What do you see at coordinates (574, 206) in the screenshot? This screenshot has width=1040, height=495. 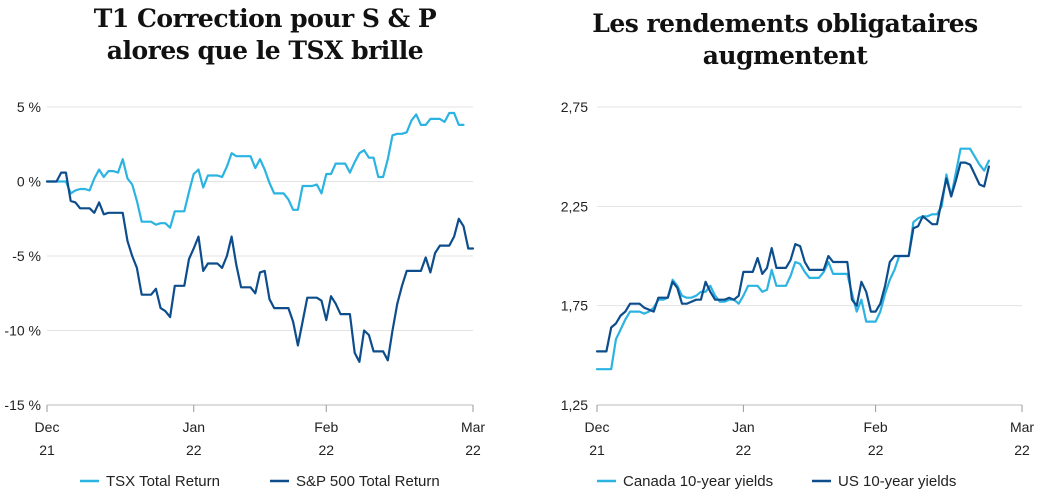 I see `y-tick-label: 2,25` at bounding box center [574, 206].